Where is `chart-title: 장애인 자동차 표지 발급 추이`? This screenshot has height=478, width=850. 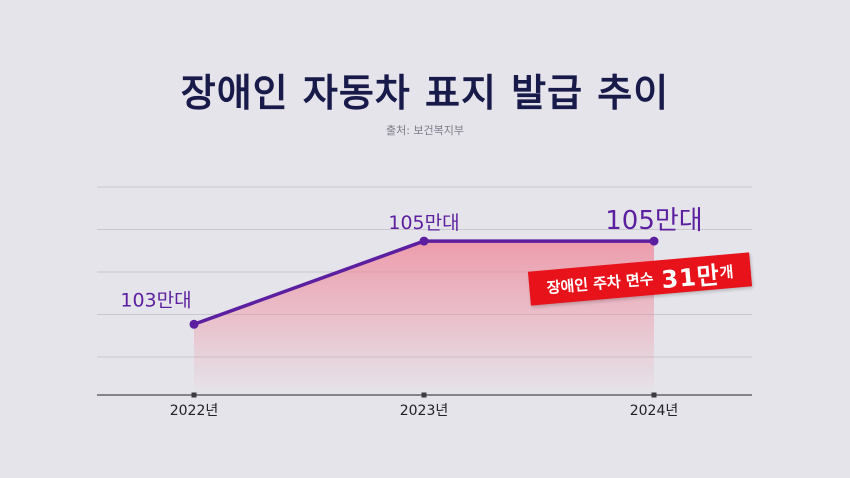
chart-title: 장애인 자동차 표지 발급 추이 is located at coordinates (425, 93).